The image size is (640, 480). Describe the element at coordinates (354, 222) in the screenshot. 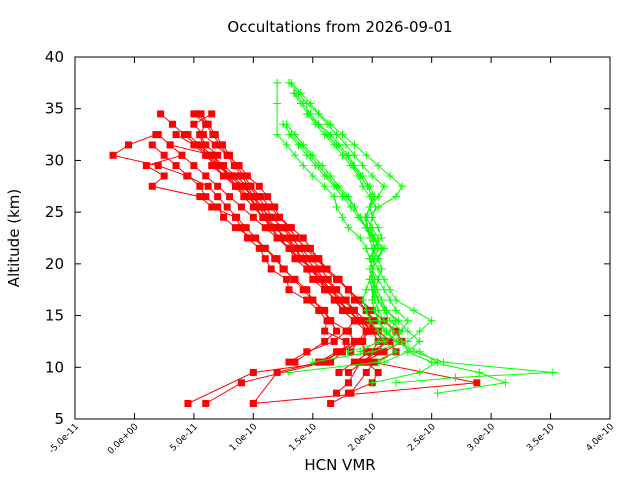

I see `series-1-profile-7-line` at that location.